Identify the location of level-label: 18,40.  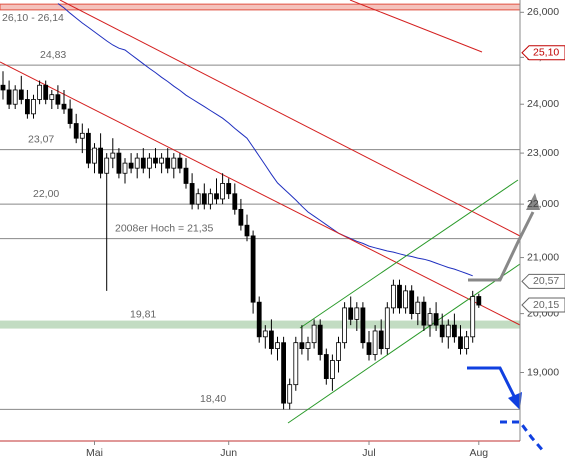
(213, 399).